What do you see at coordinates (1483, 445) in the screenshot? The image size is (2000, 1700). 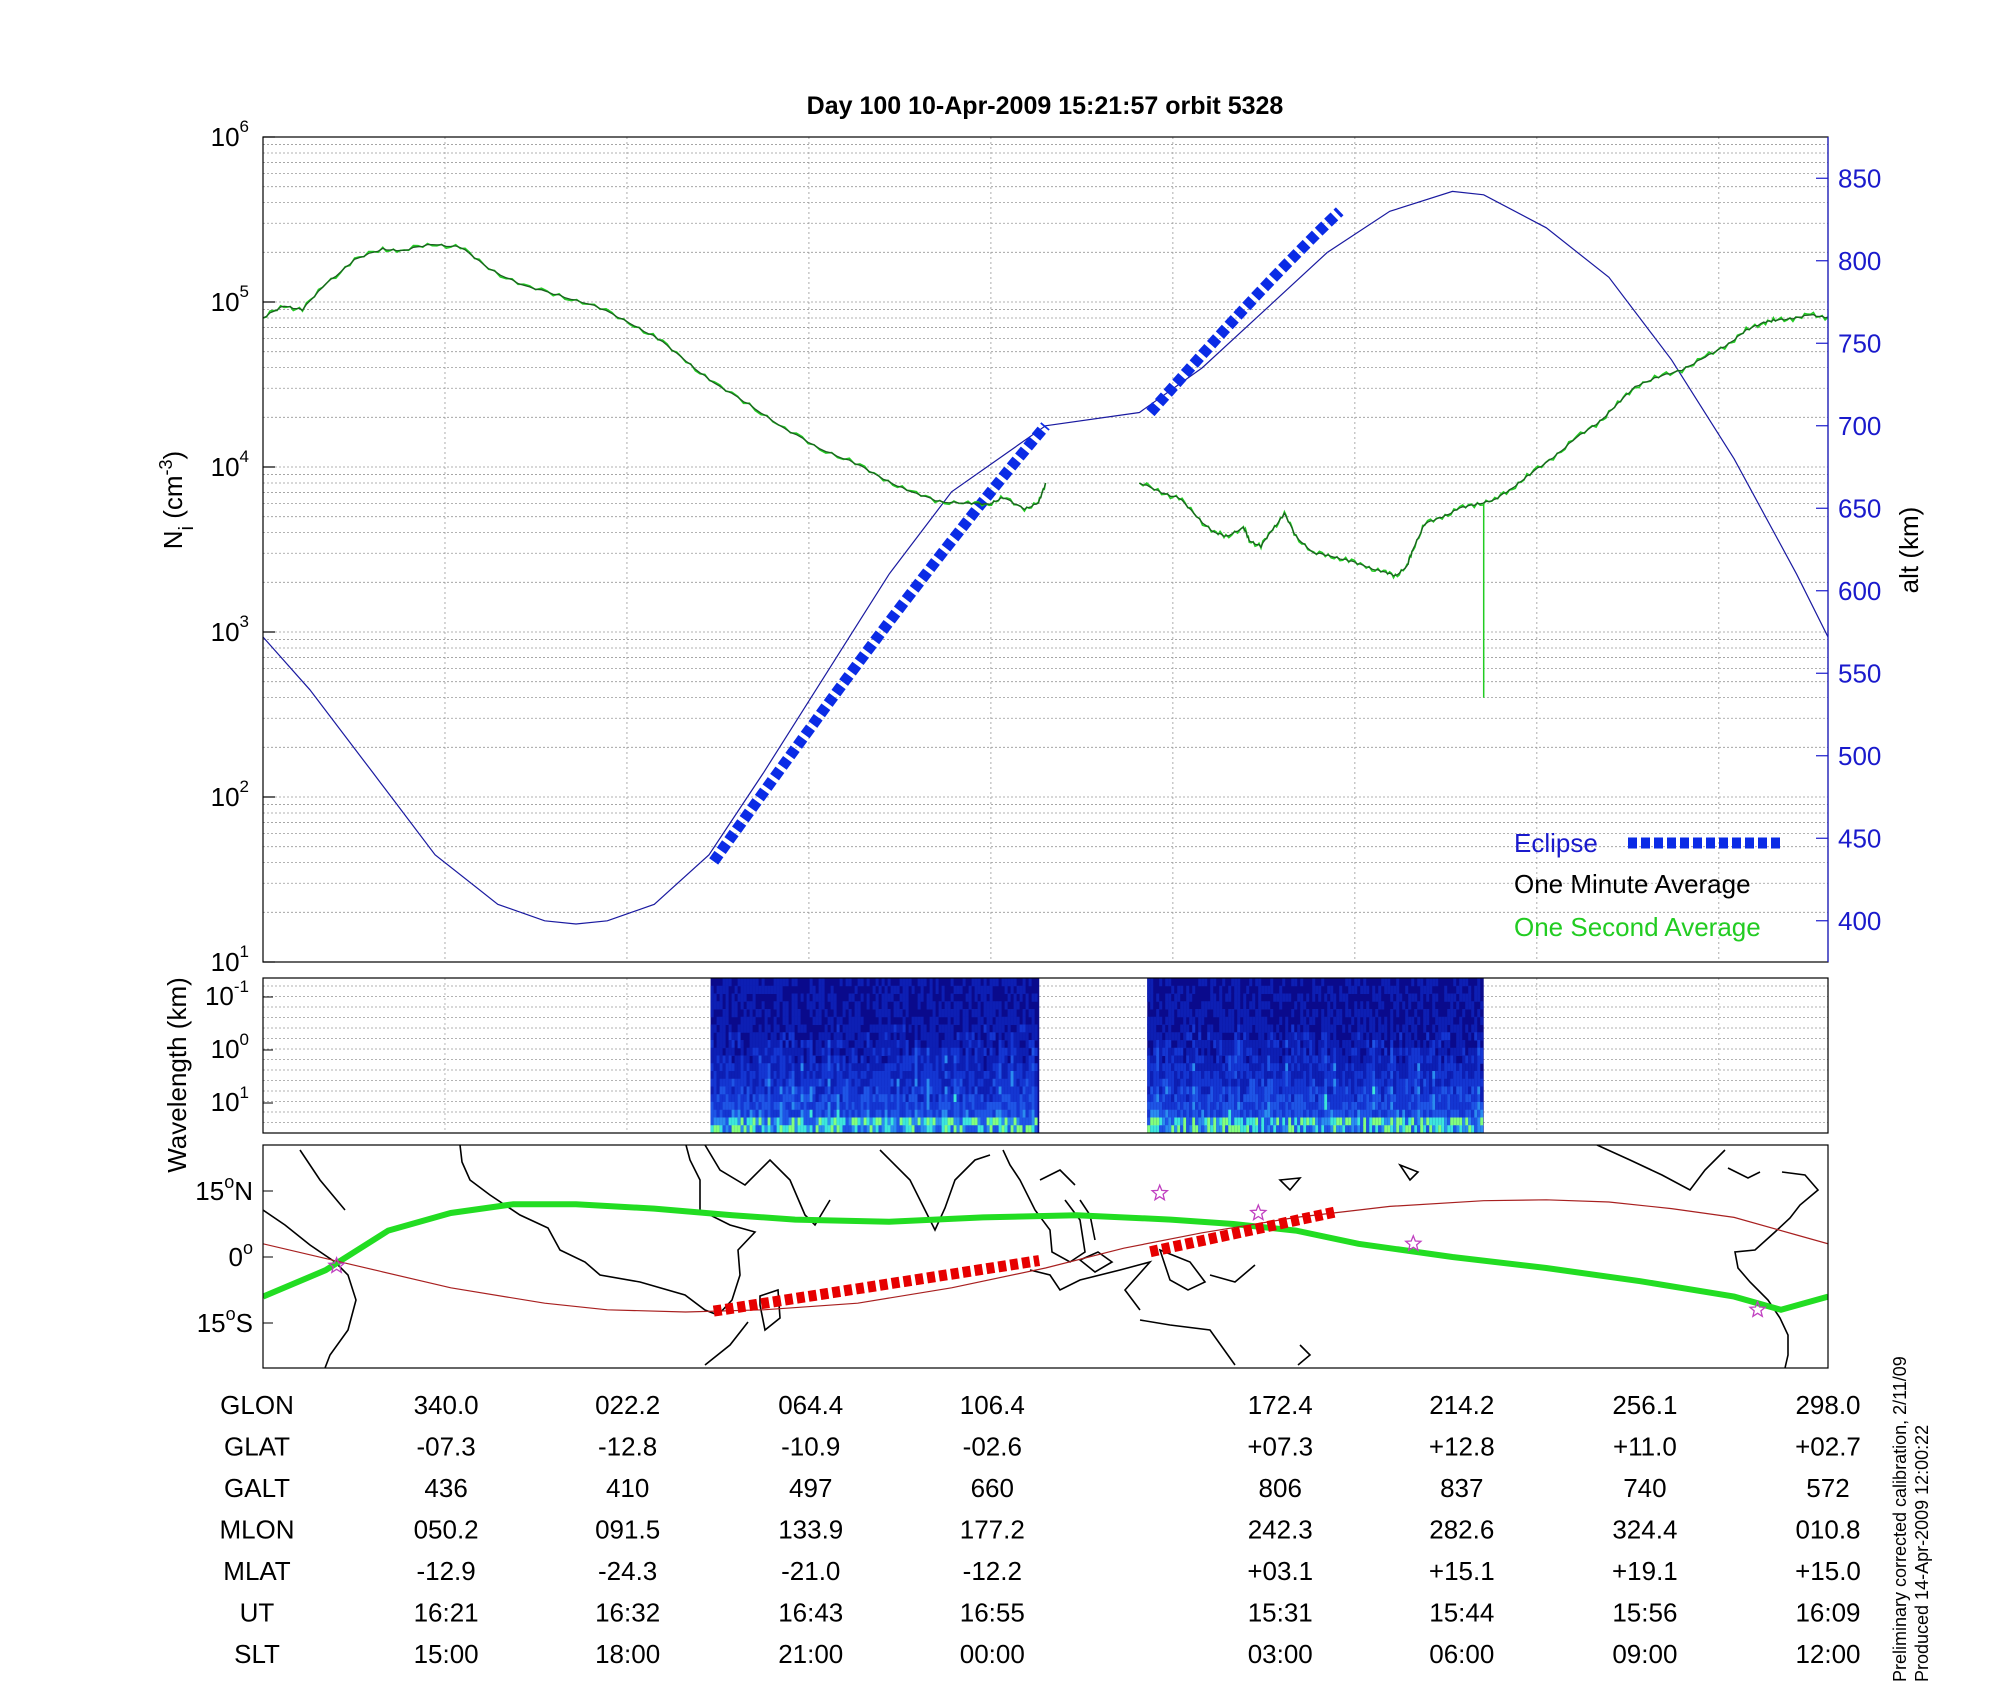 I see `one-second-average-line` at bounding box center [1483, 445].